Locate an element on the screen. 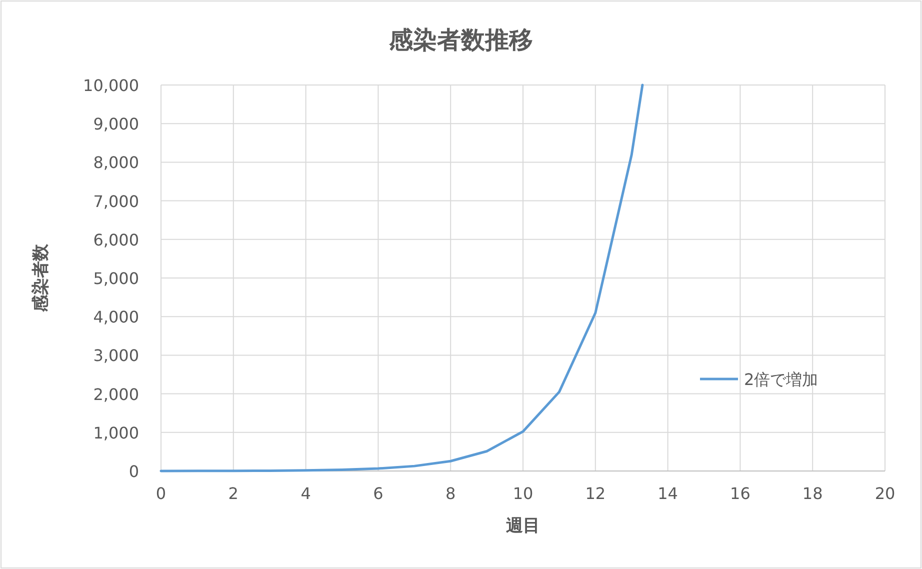 This screenshot has width=922, height=569. x-axis-title: 週目 is located at coordinates (522, 526).